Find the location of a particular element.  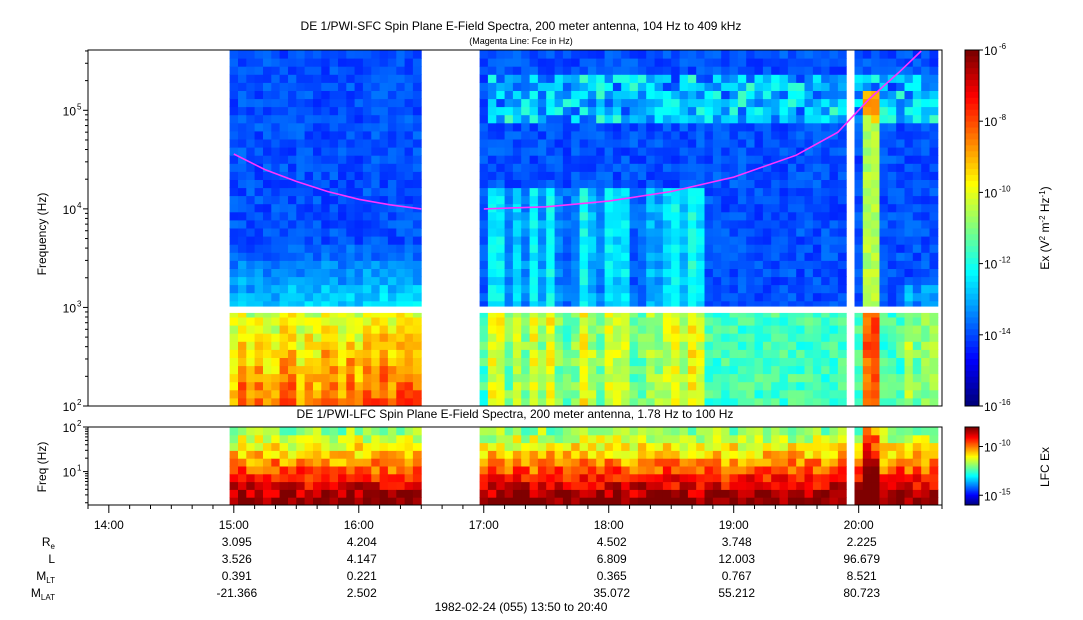

lfc-colorbar-tick-exp: -15 is located at coordinates (1005, 491).